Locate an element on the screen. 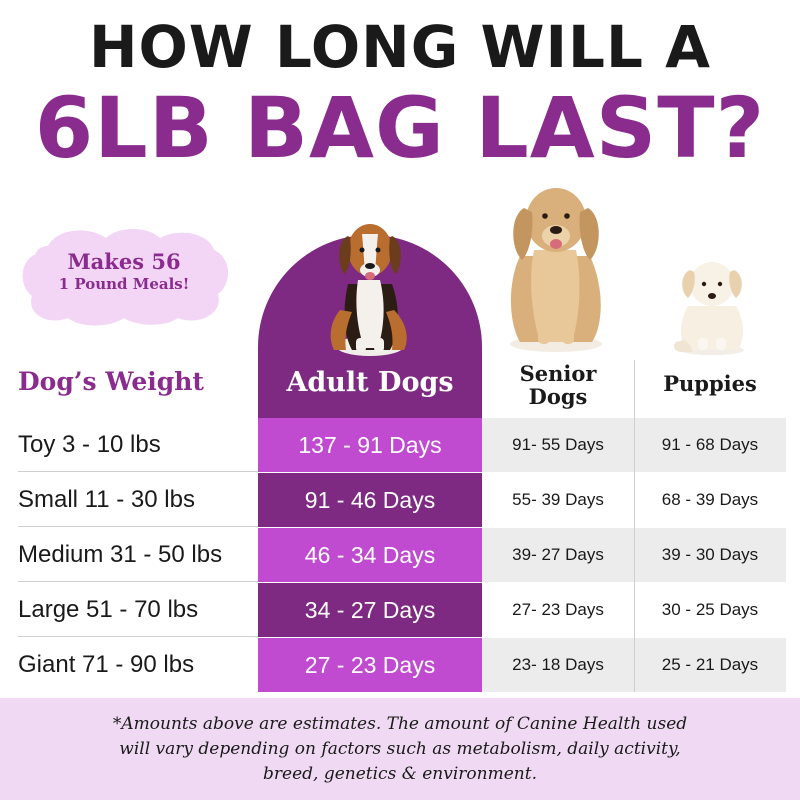 This screenshot has width=800, height=800. badge-line-2: 1 Pound Meals! is located at coordinates (124, 284).